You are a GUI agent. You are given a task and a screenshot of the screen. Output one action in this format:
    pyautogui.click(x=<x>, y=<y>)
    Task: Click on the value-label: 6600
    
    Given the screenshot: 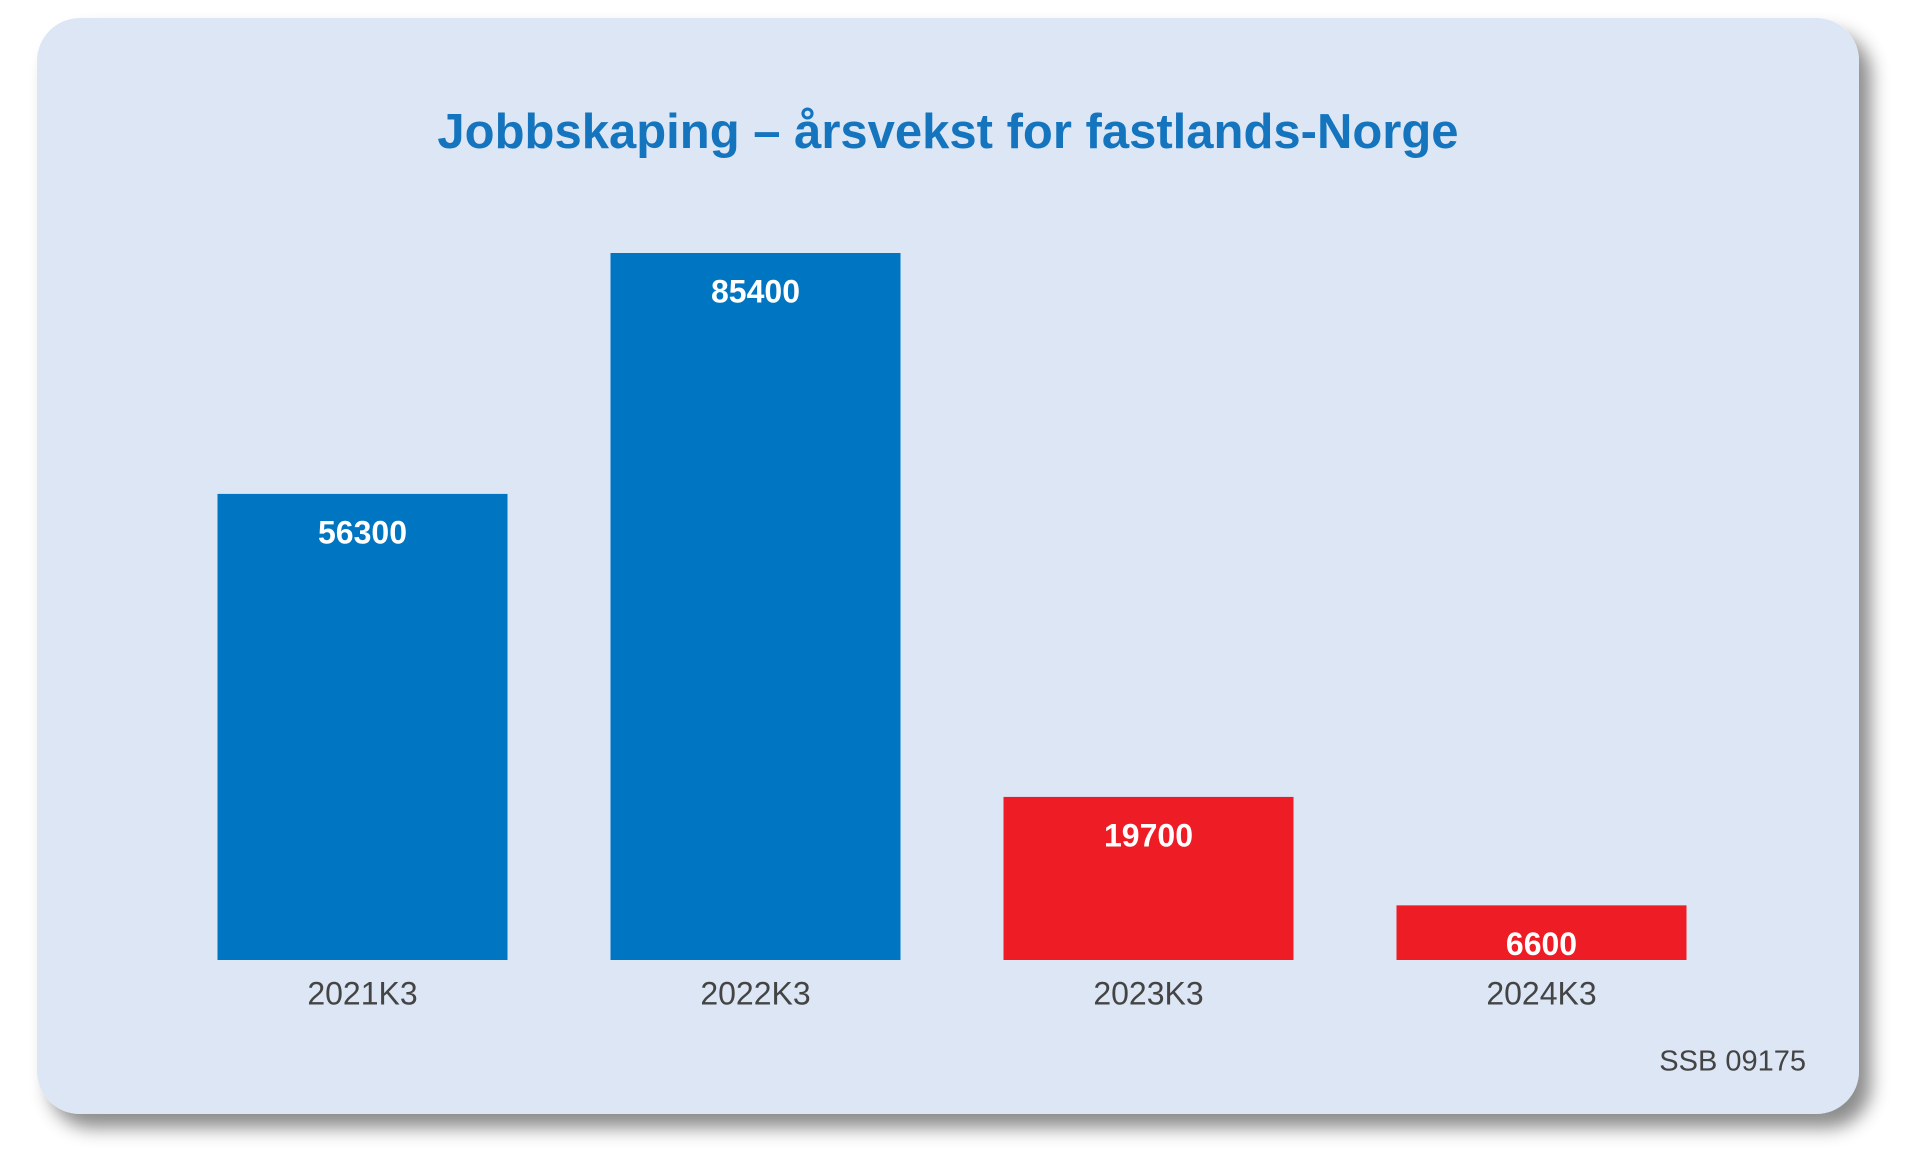 What is the action you would take?
    pyautogui.click(x=1541, y=944)
    